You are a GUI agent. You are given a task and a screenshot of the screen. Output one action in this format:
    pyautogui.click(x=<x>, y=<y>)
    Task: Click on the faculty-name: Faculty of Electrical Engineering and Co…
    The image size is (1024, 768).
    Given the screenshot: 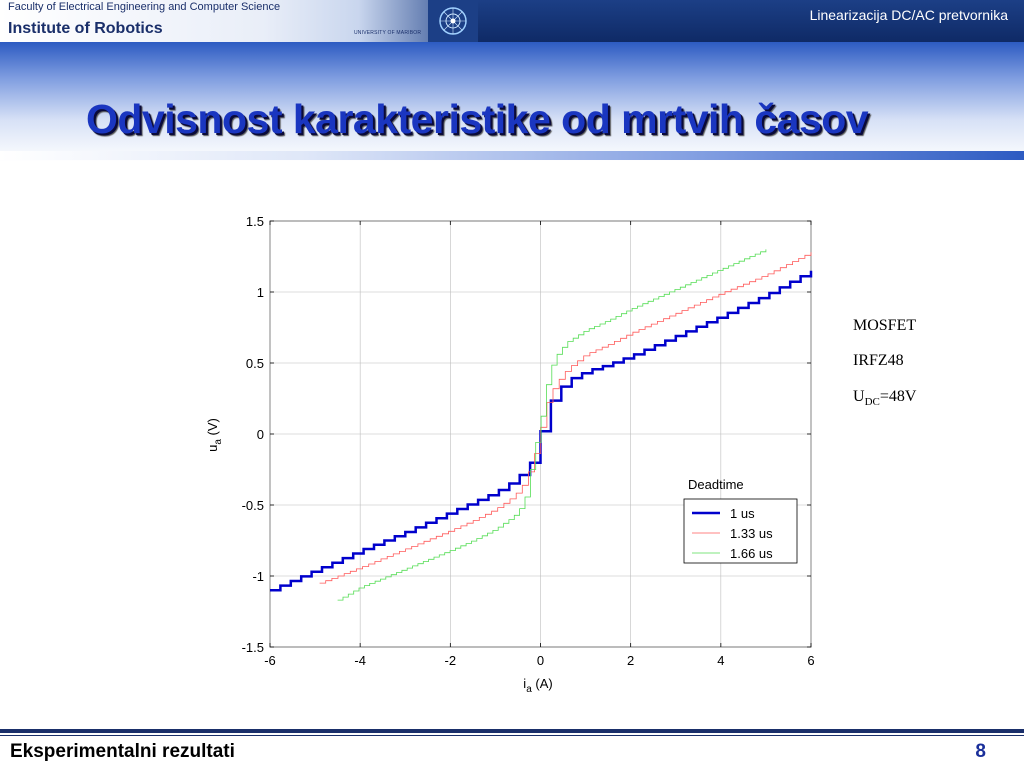 What is the action you would take?
    pyautogui.click(x=144, y=7)
    